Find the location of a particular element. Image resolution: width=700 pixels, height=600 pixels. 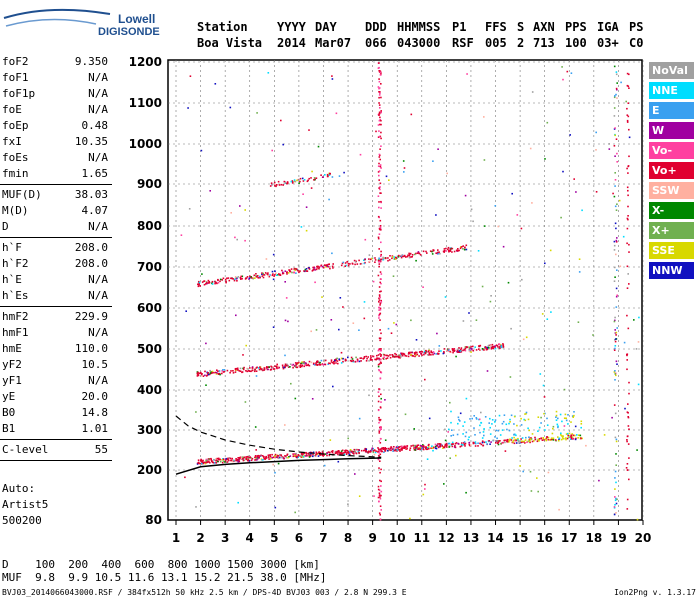

header-value-4: 043000 is located at coordinates (419, 43).